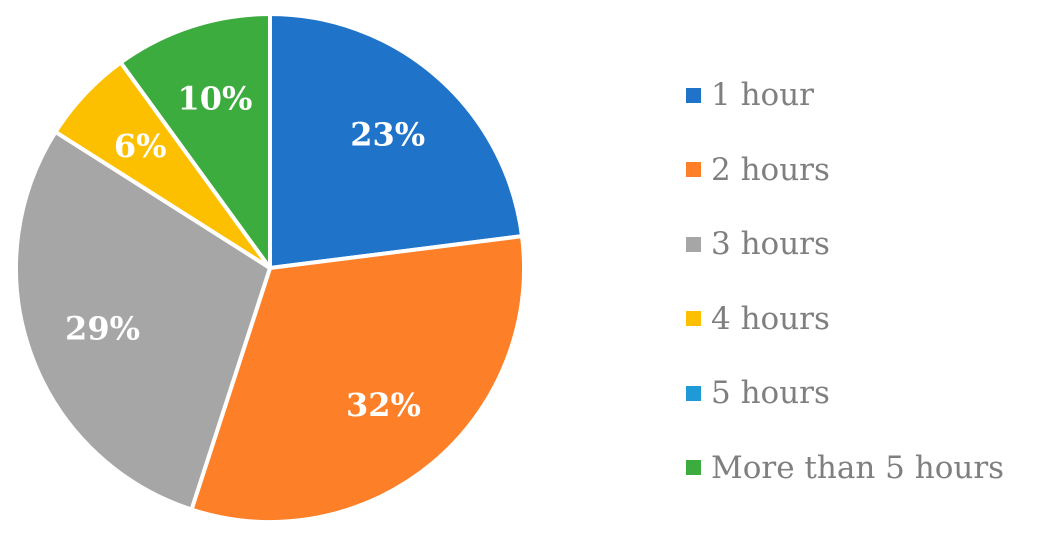  What do you see at coordinates (845, 319) in the screenshot?
I see `legend-item-4-hours: 4 hours` at bounding box center [845, 319].